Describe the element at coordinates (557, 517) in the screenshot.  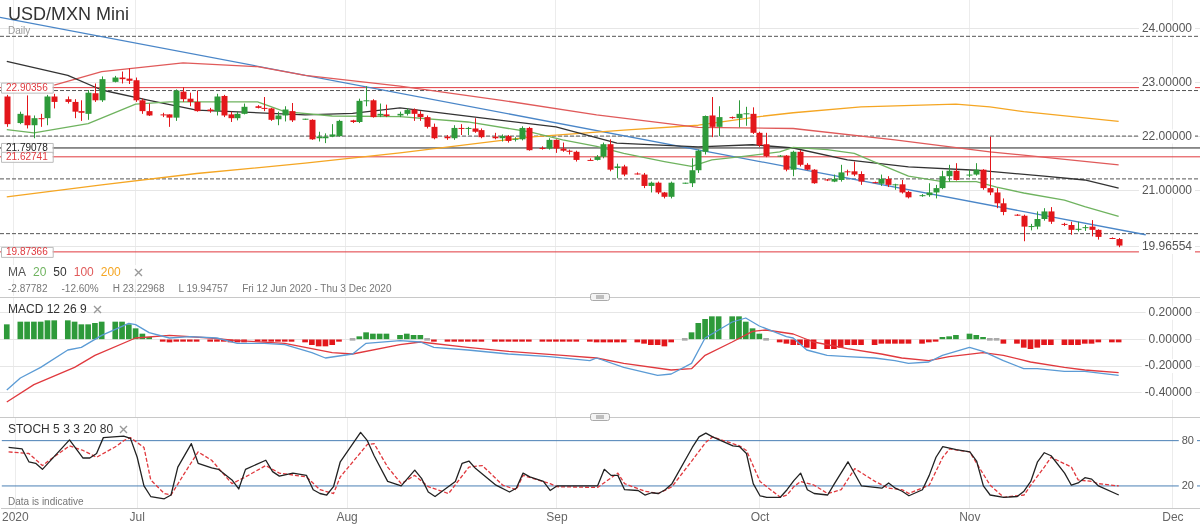
I see `x-tick-label: Sep` at that location.